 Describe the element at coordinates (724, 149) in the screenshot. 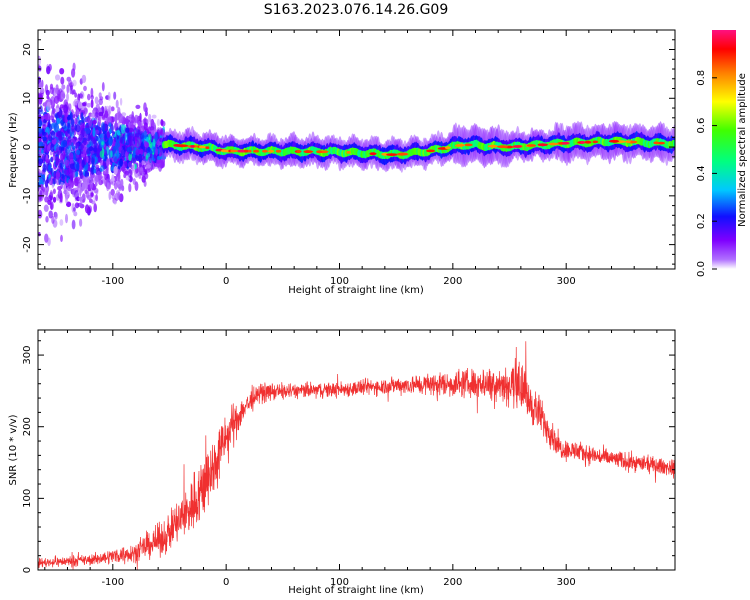

I see `colorbar-gradient` at that location.